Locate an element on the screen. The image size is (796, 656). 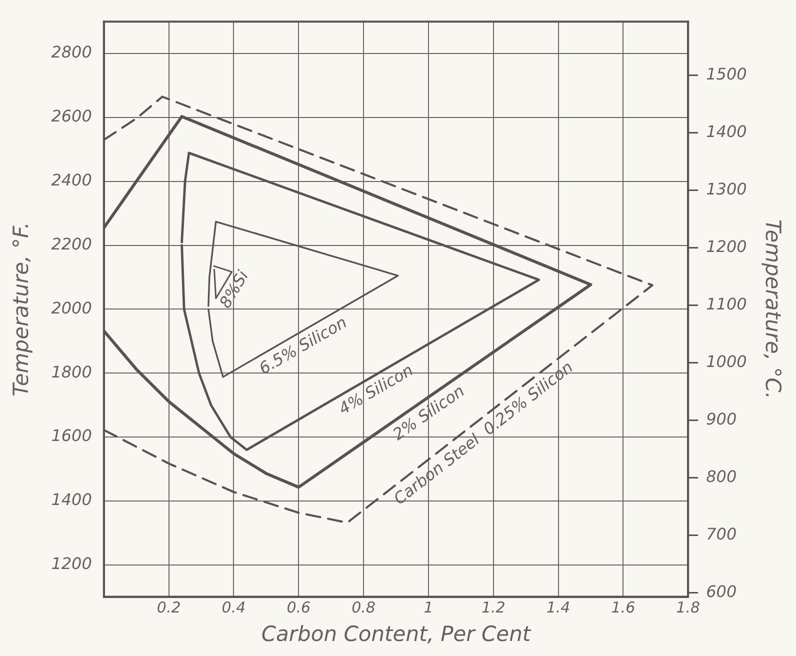
y2-tick-label: 1000 is located at coordinates (726, 362).